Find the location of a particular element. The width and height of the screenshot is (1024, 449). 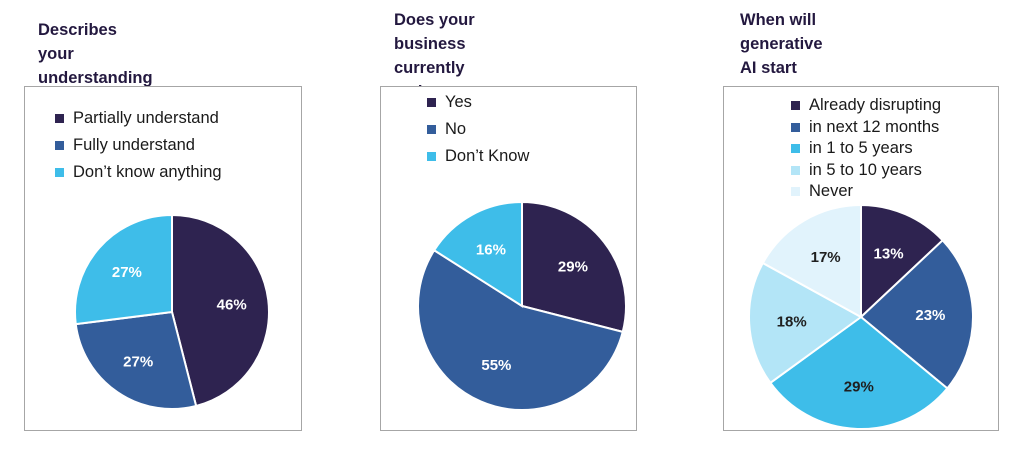

legend-label: Yes is located at coordinates (458, 102).